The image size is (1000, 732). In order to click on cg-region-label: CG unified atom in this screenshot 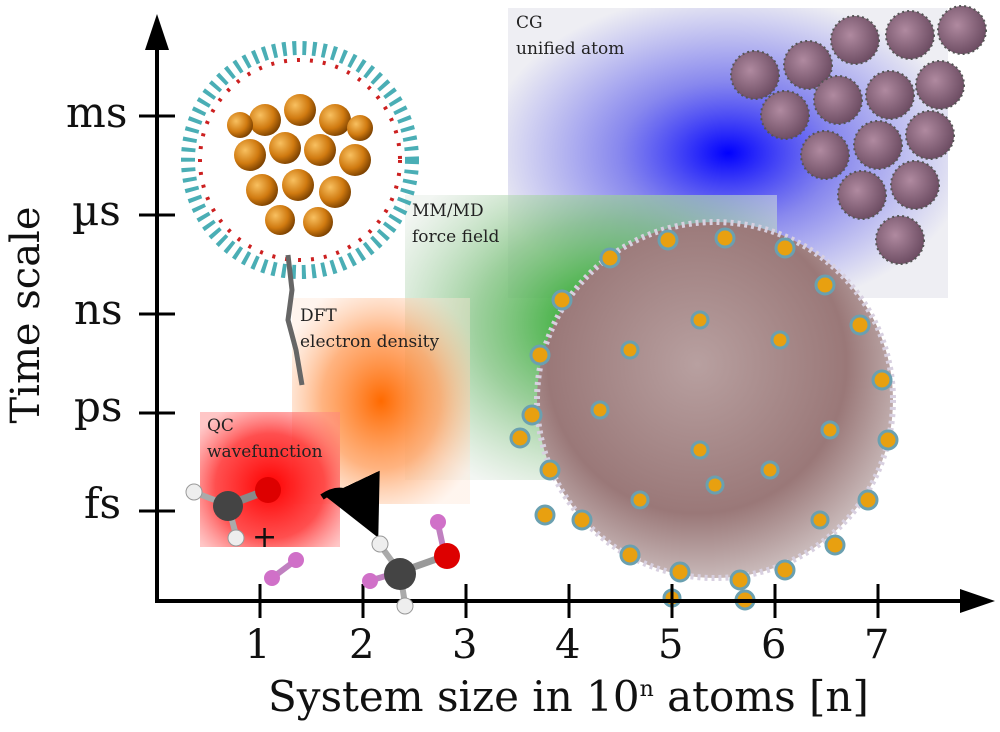, I will do `click(570, 36)`.